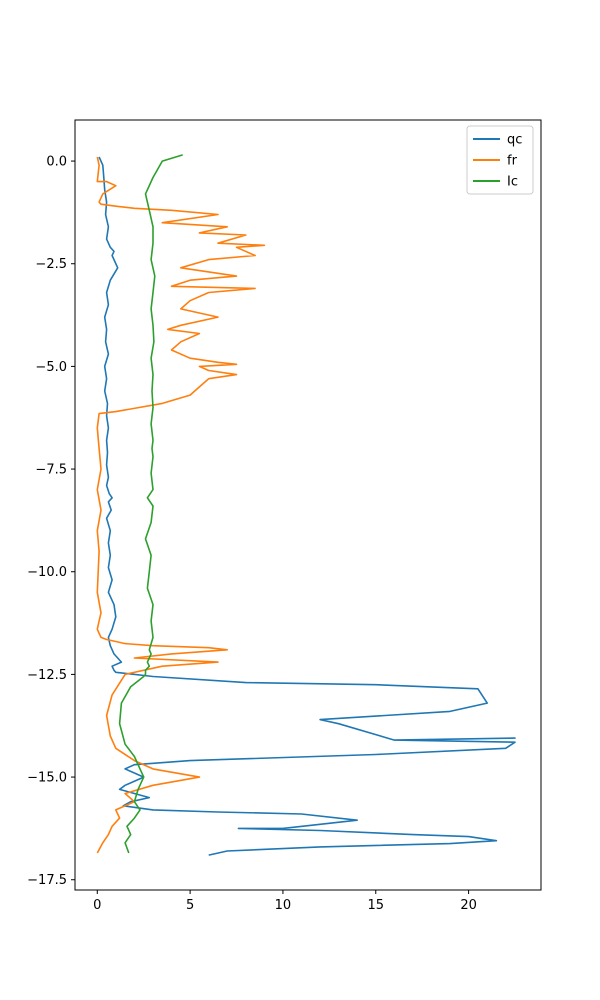  What do you see at coordinates (512, 161) in the screenshot?
I see `legend-label-fr: fr` at bounding box center [512, 161].